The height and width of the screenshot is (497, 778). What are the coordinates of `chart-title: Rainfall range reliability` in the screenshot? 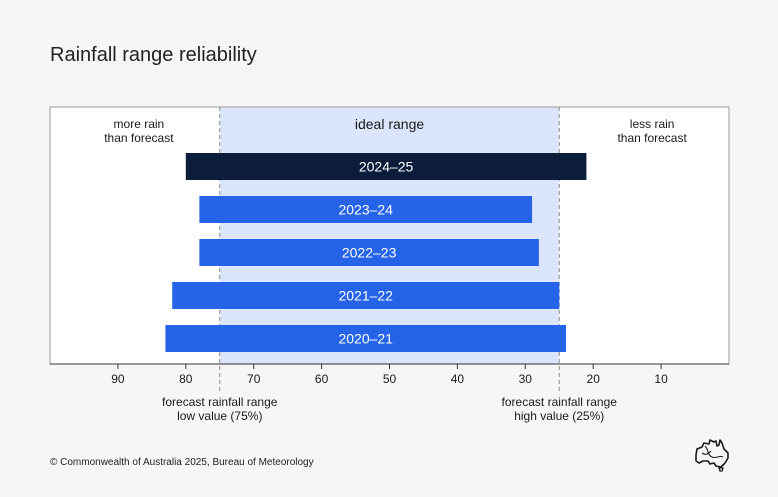 It's located at (153, 55).